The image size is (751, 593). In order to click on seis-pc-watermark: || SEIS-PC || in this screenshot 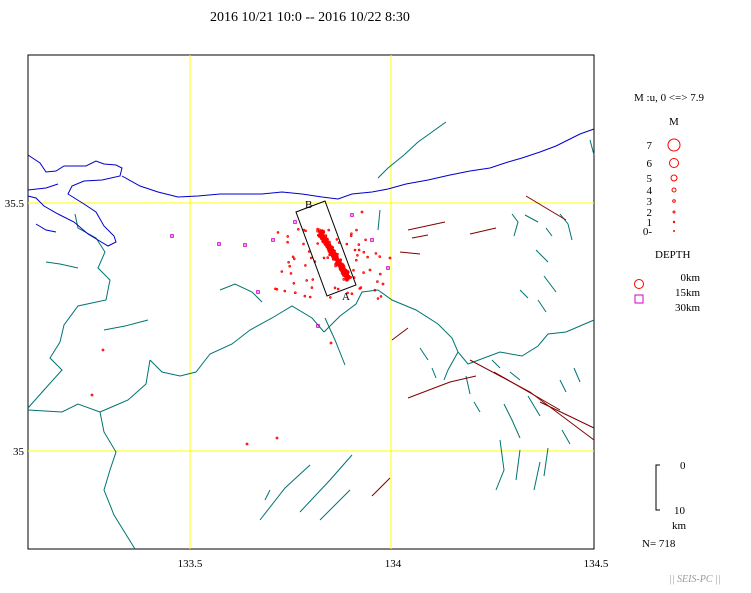, I will do `click(695, 579)`.